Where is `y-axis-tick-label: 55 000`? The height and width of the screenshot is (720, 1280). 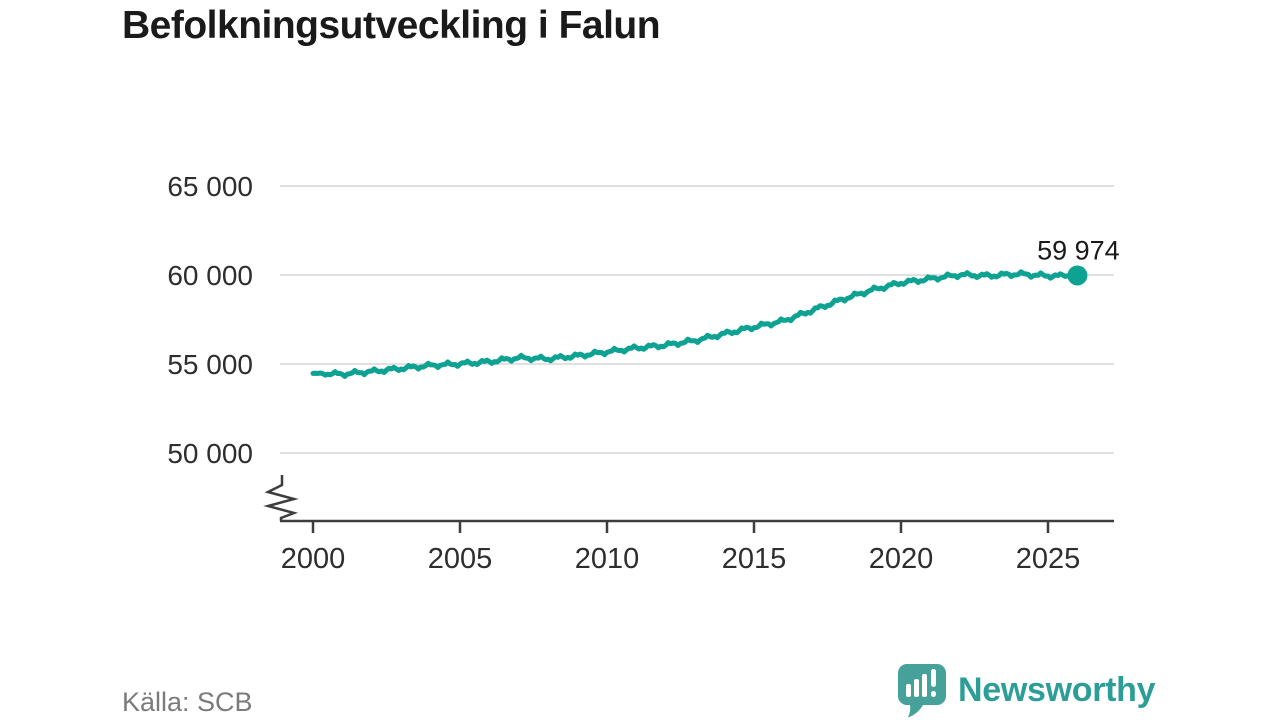 y-axis-tick-label: 55 000 is located at coordinates (210, 364).